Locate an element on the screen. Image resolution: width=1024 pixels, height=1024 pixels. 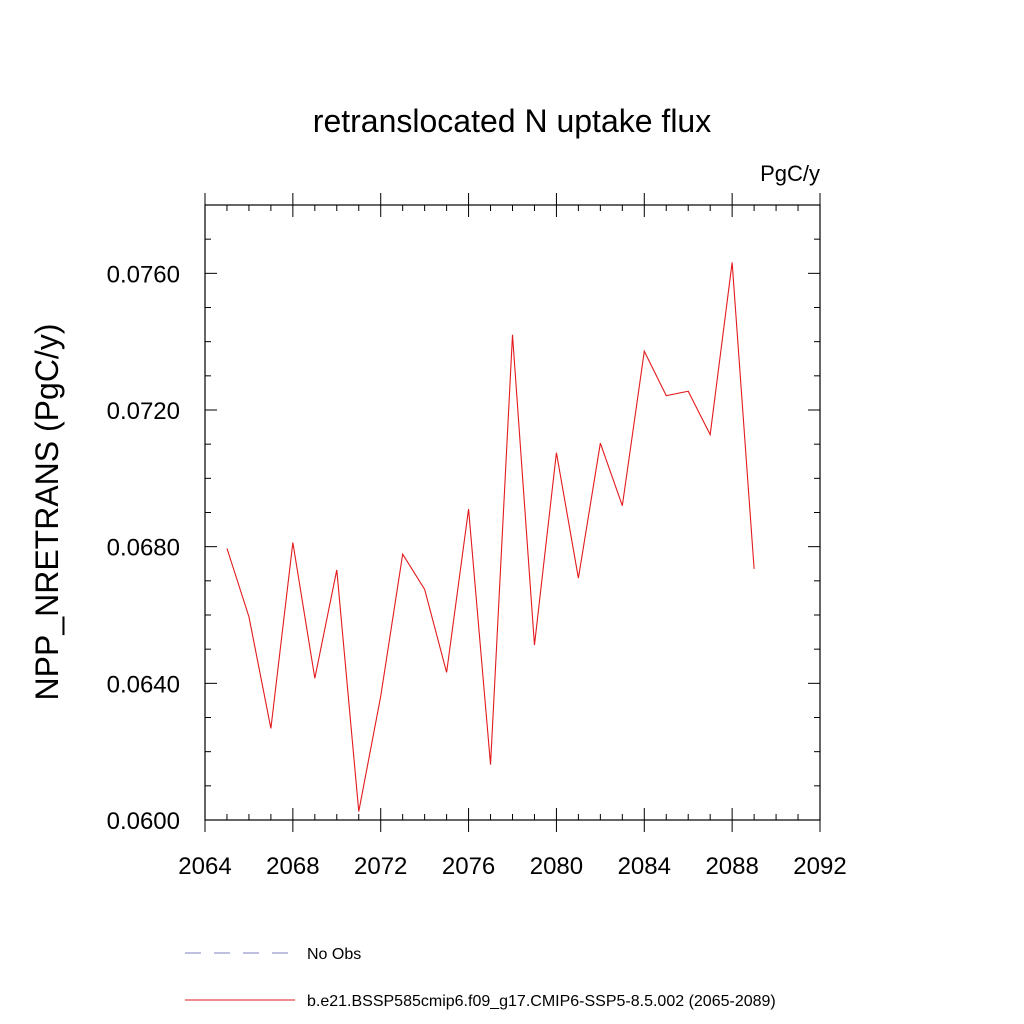
legend-label-no-obs: No Obs is located at coordinates (334, 954).